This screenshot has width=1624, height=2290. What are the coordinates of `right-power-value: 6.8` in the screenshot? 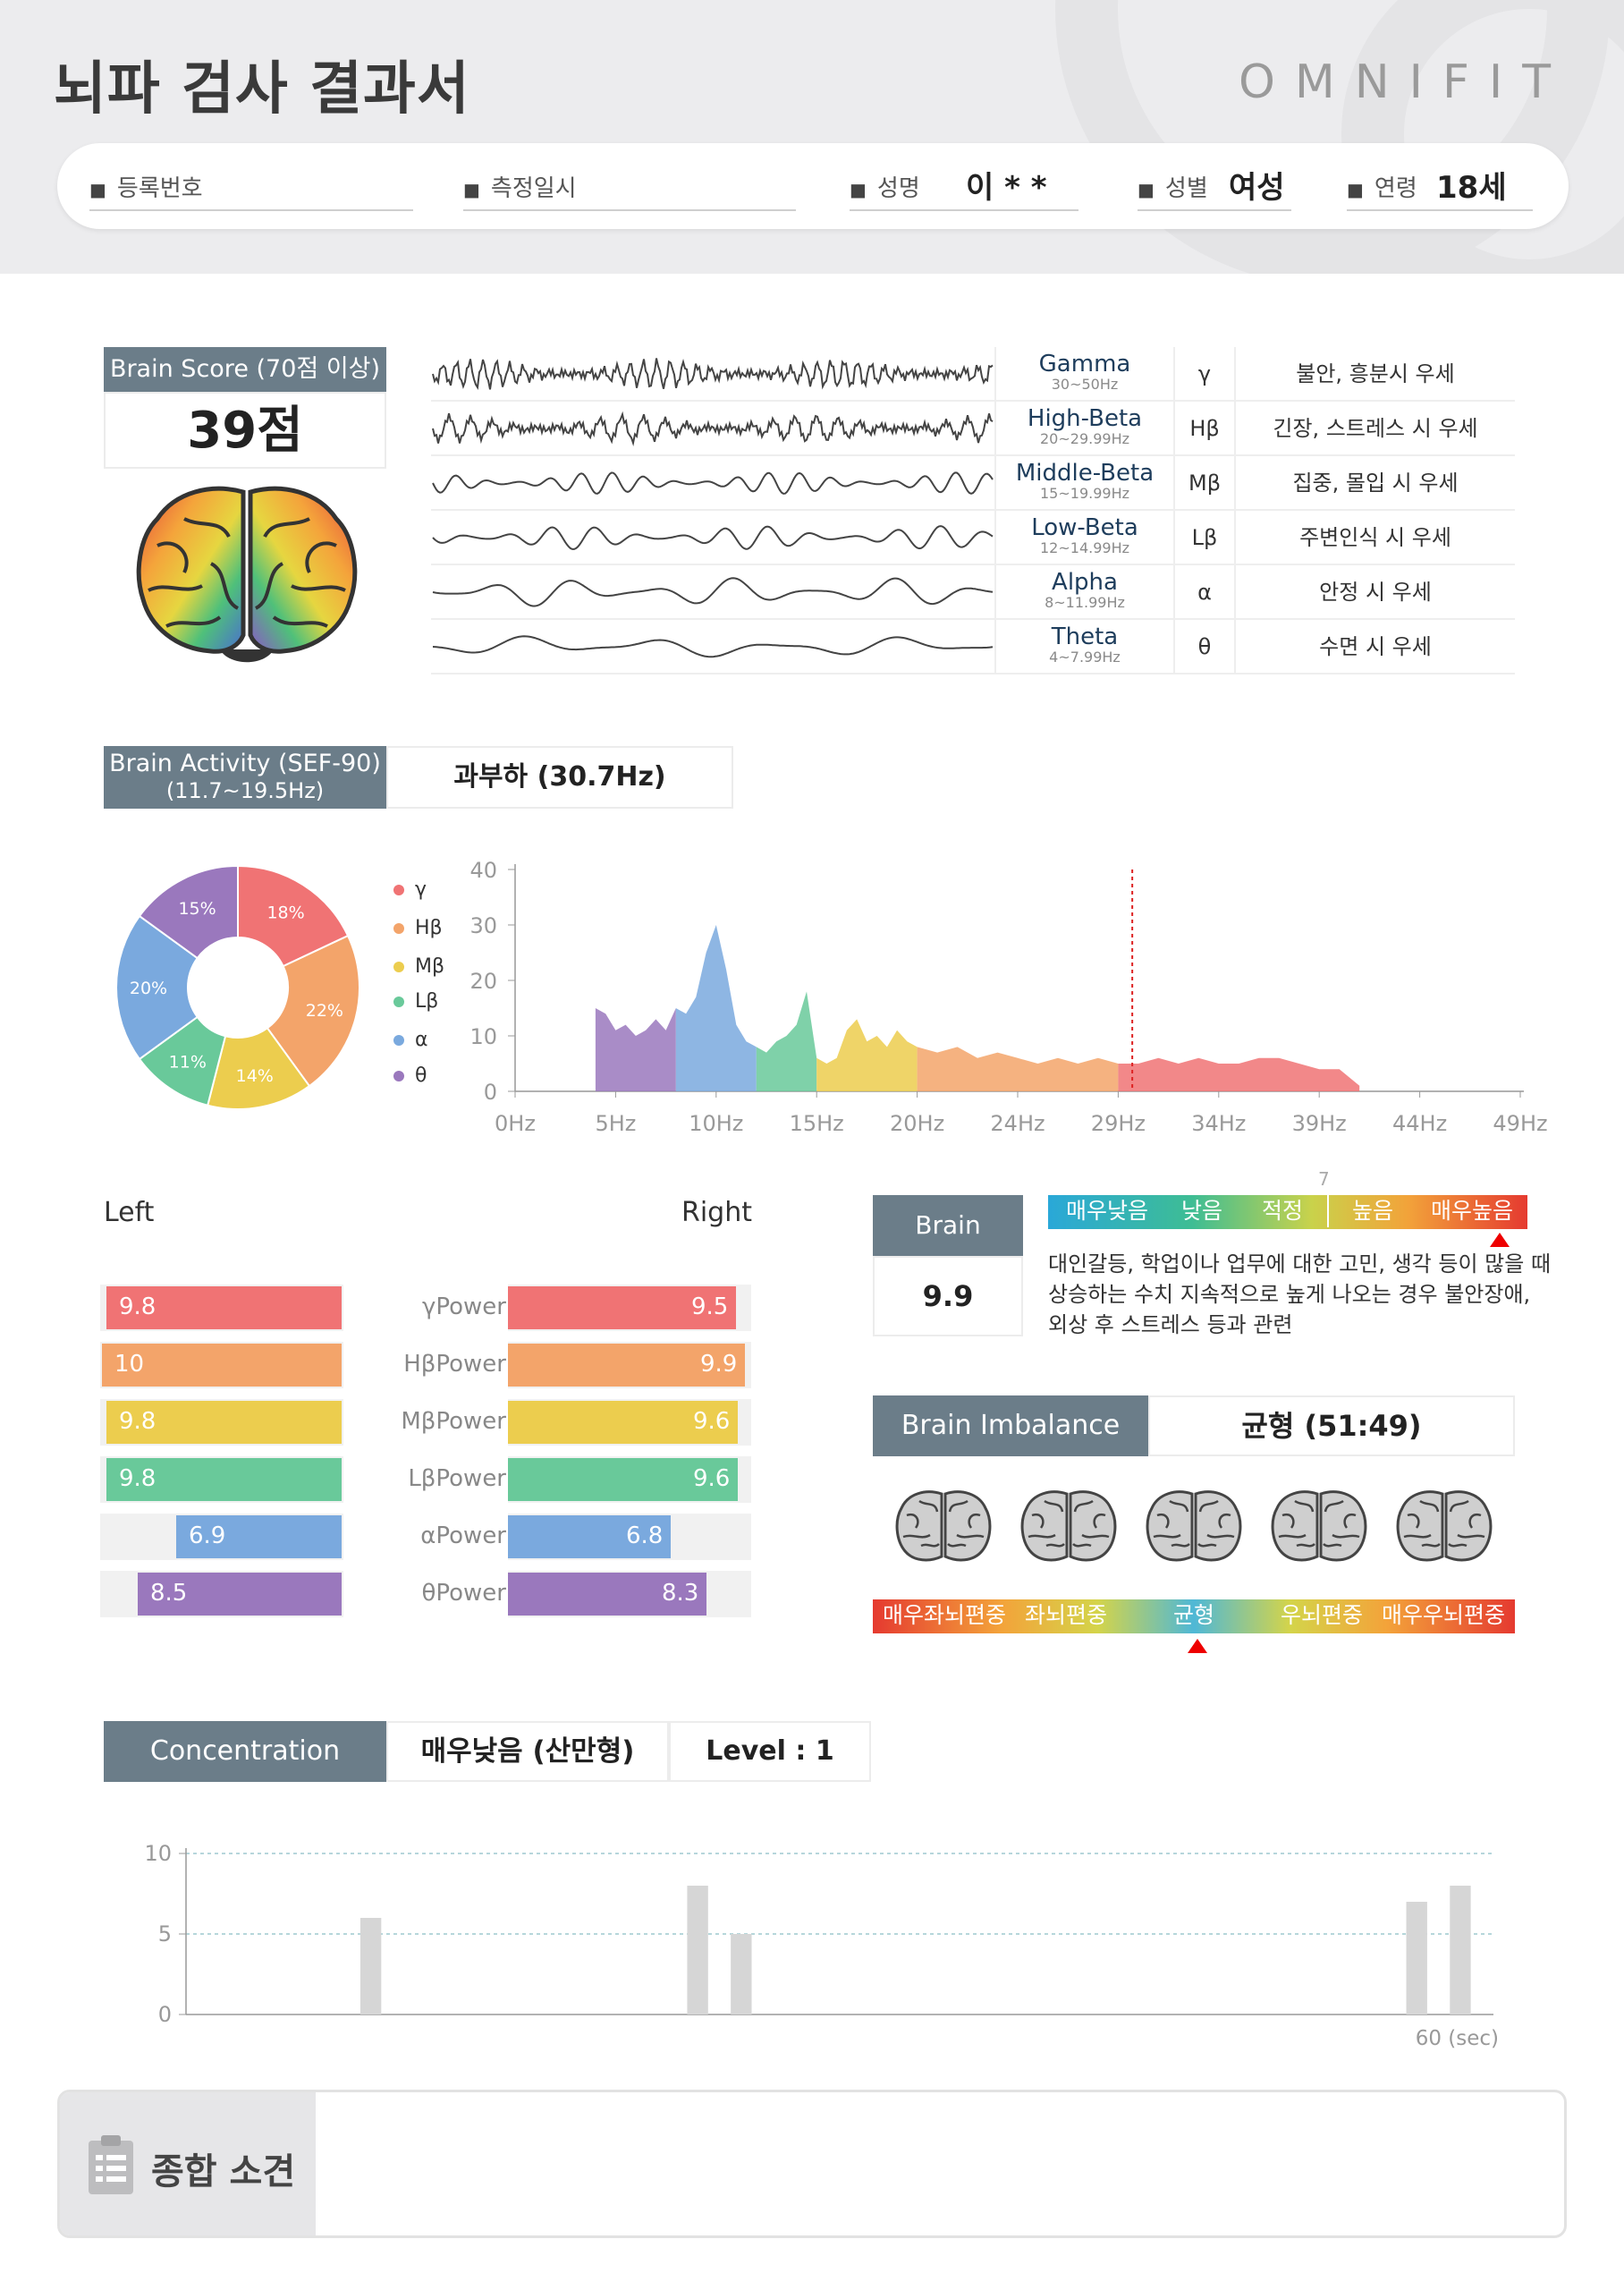 It's located at (645, 1535).